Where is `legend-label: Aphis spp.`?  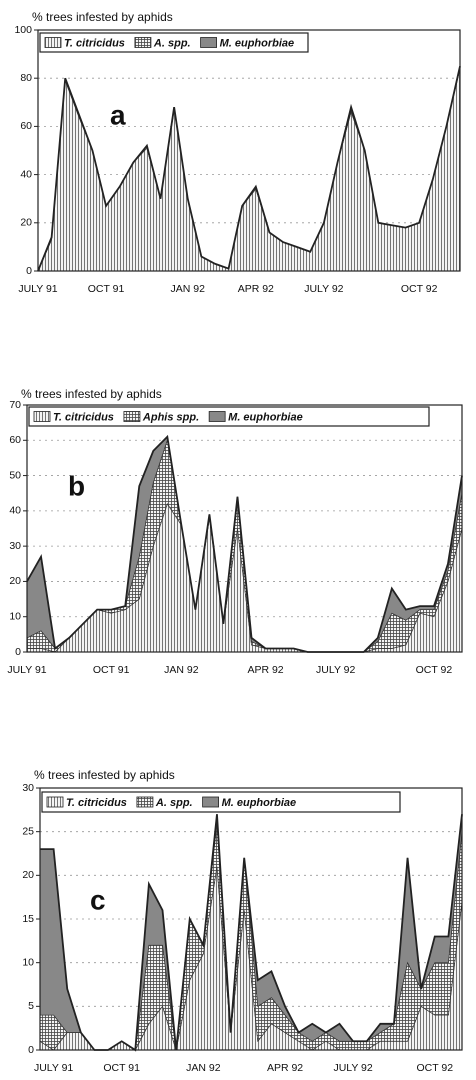 legend-label: Aphis spp. is located at coordinates (170, 417).